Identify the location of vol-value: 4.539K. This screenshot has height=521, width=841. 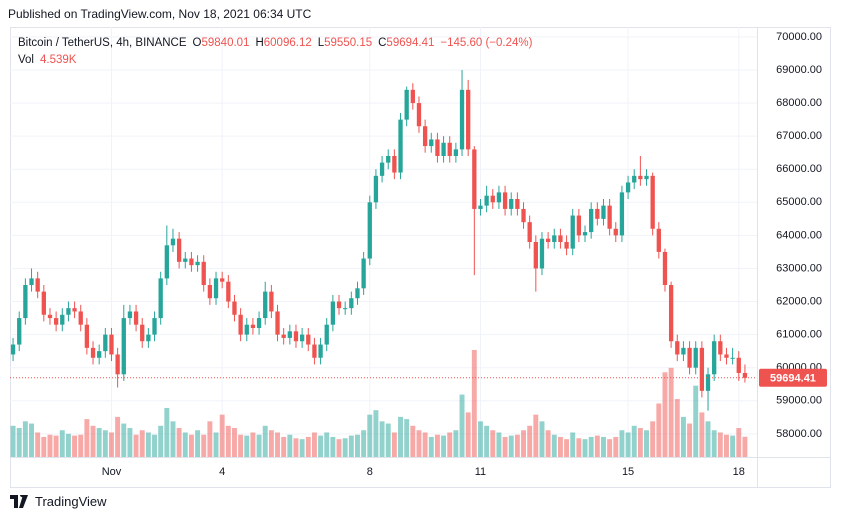
(58, 60).